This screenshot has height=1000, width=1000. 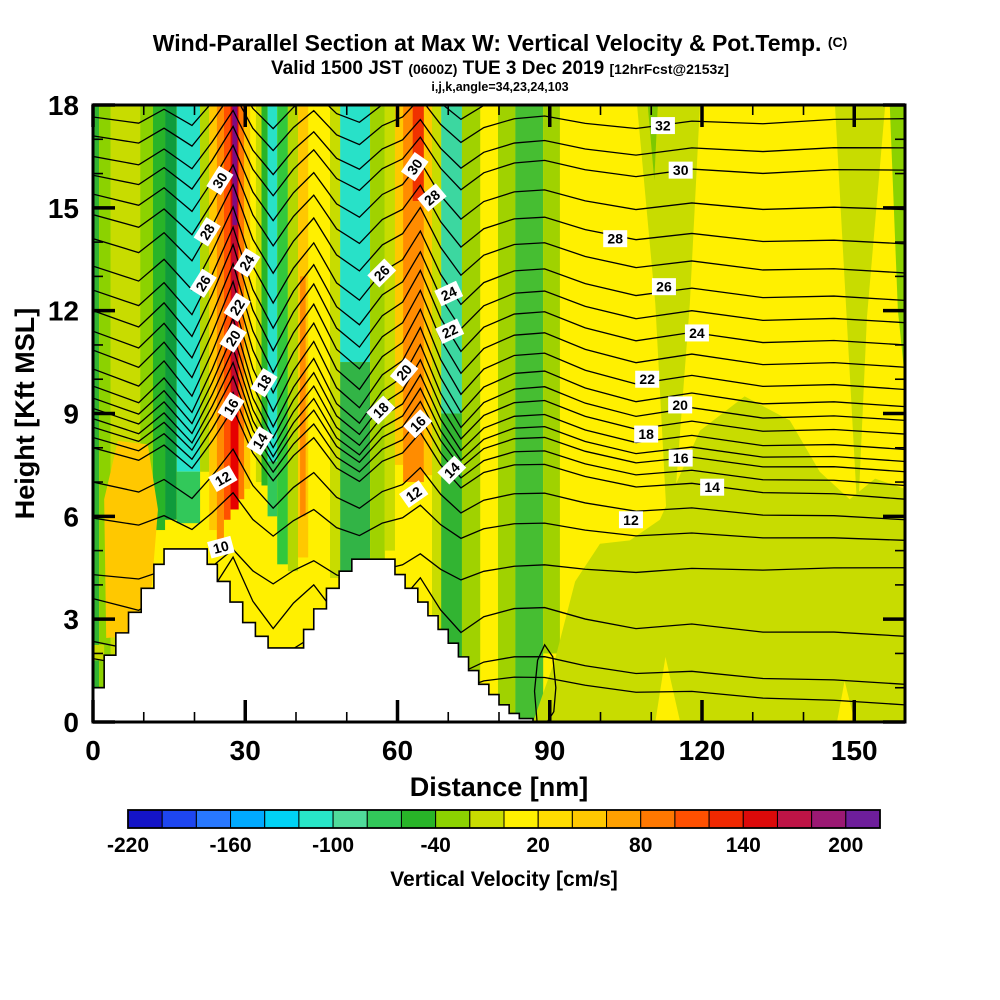 I want to click on colorbar-tick-label: -160, so click(x=231, y=845).